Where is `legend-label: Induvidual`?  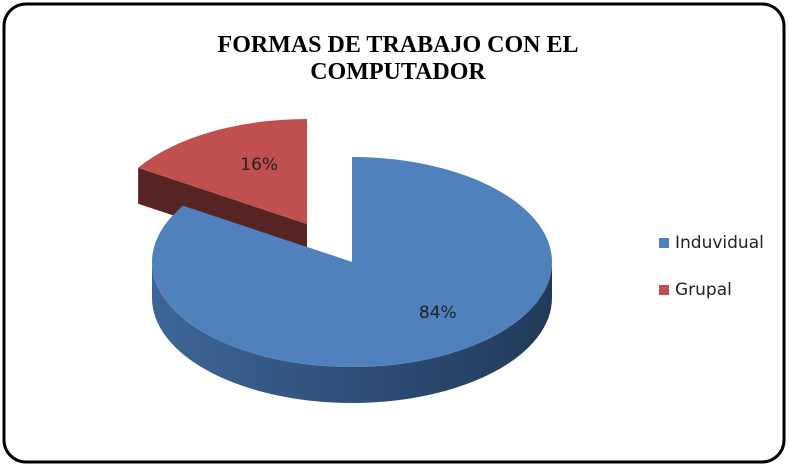
legend-label: Induvidual is located at coordinates (719, 243).